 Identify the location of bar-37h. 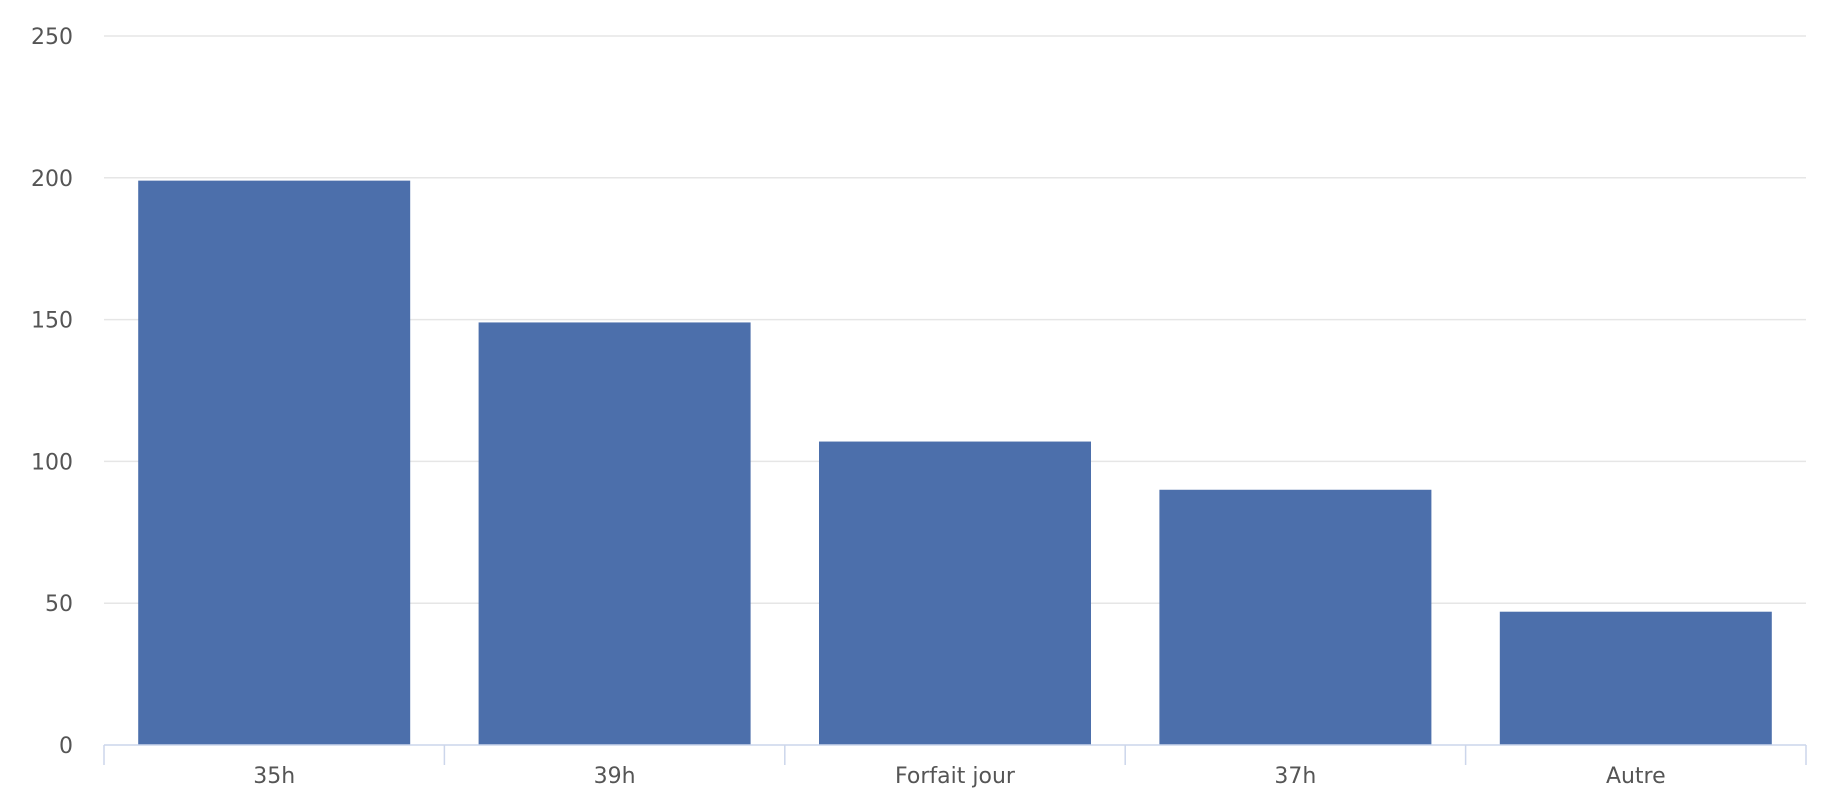
(1295, 617).